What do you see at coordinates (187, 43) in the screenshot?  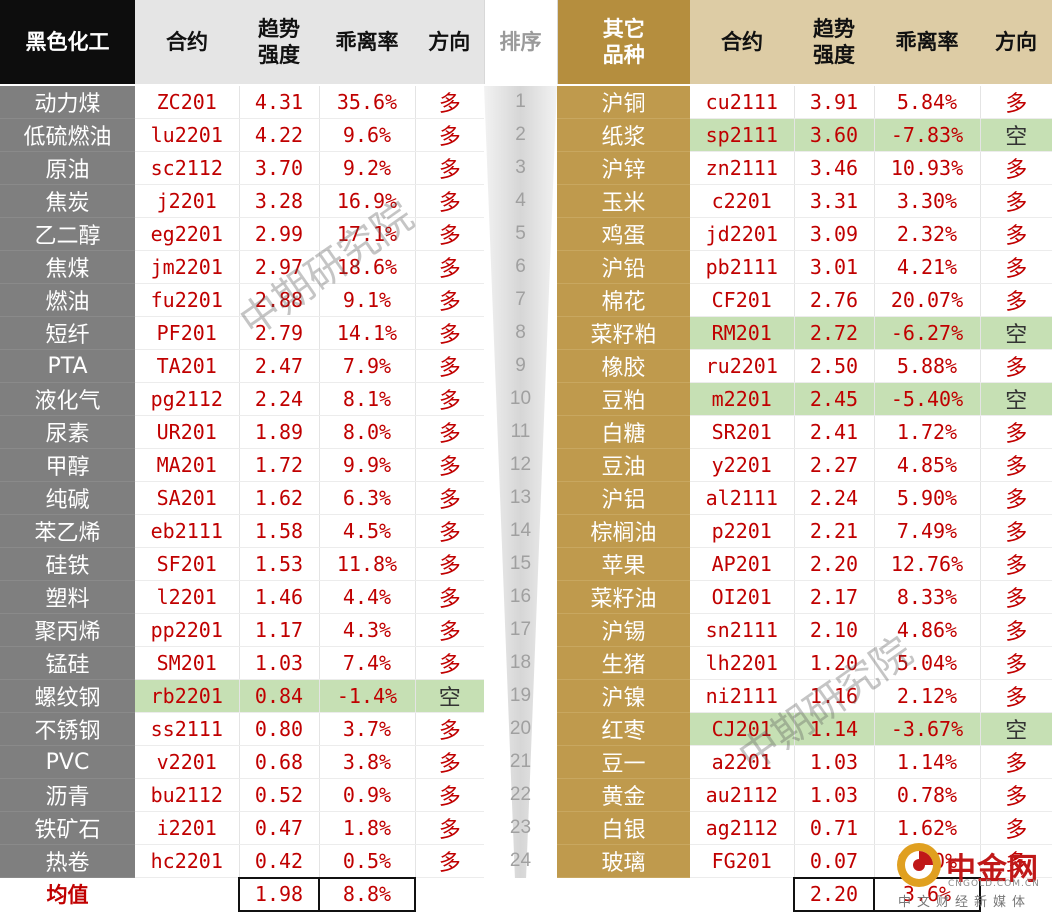 I see `header-left-contract: 合约` at bounding box center [187, 43].